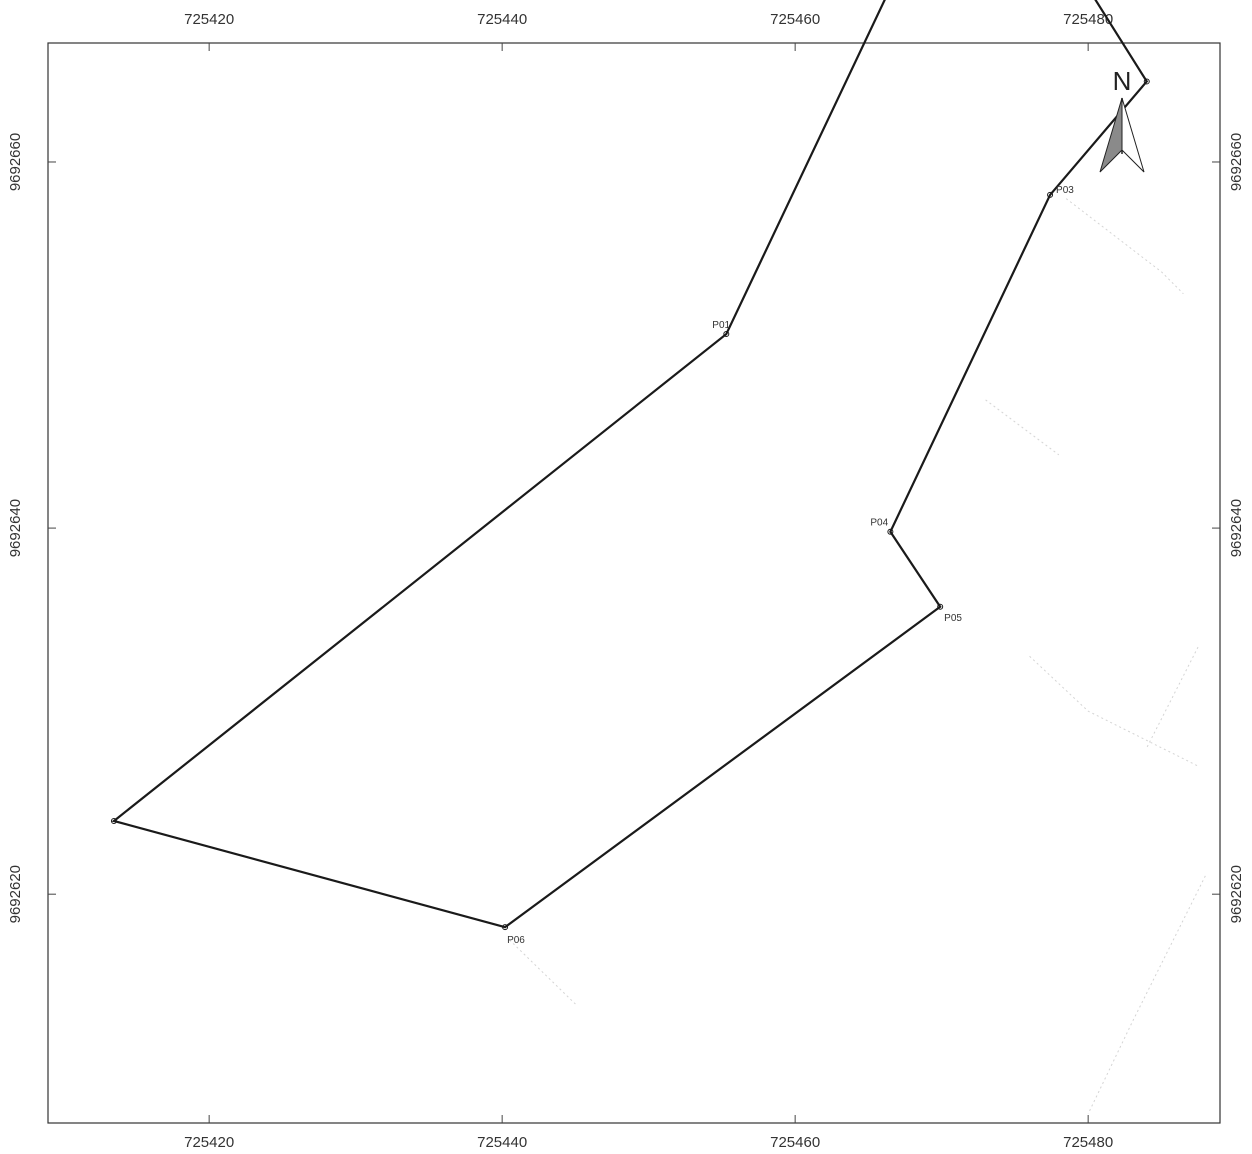  What do you see at coordinates (1122, 81) in the screenshot?
I see `north-label: N` at bounding box center [1122, 81].